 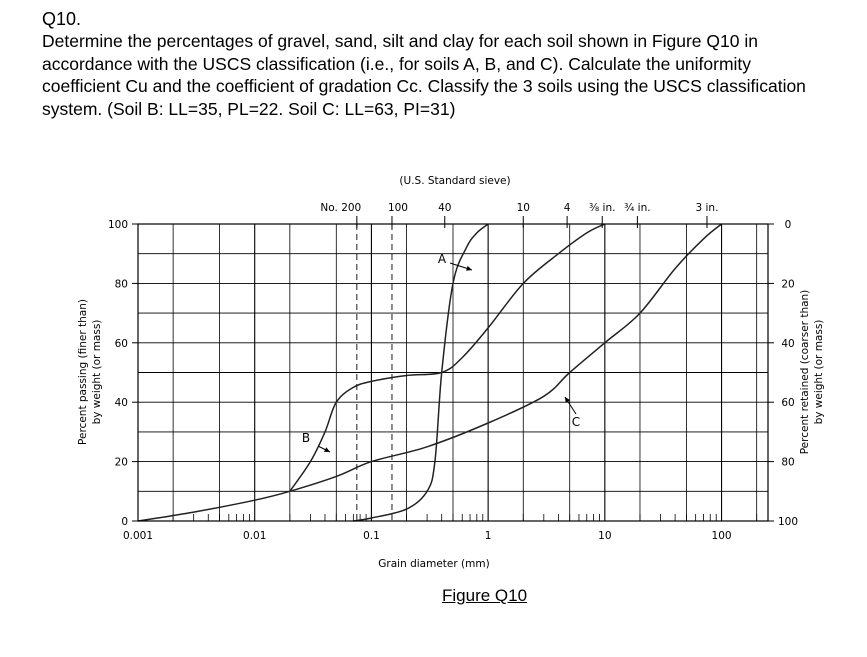 I want to click on y-tick-label: 60, so click(x=121, y=344).